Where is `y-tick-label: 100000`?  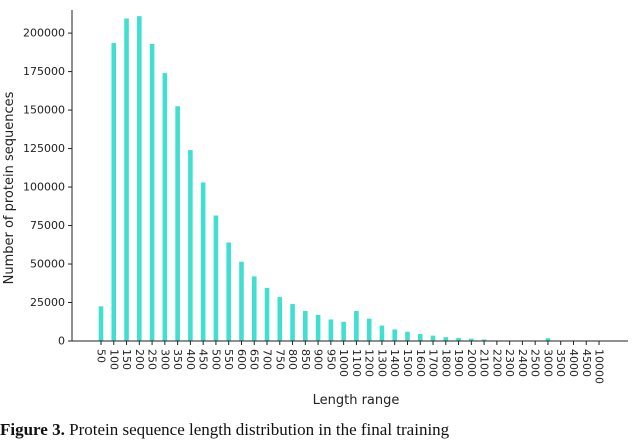 y-tick-label: 100000 is located at coordinates (44, 187).